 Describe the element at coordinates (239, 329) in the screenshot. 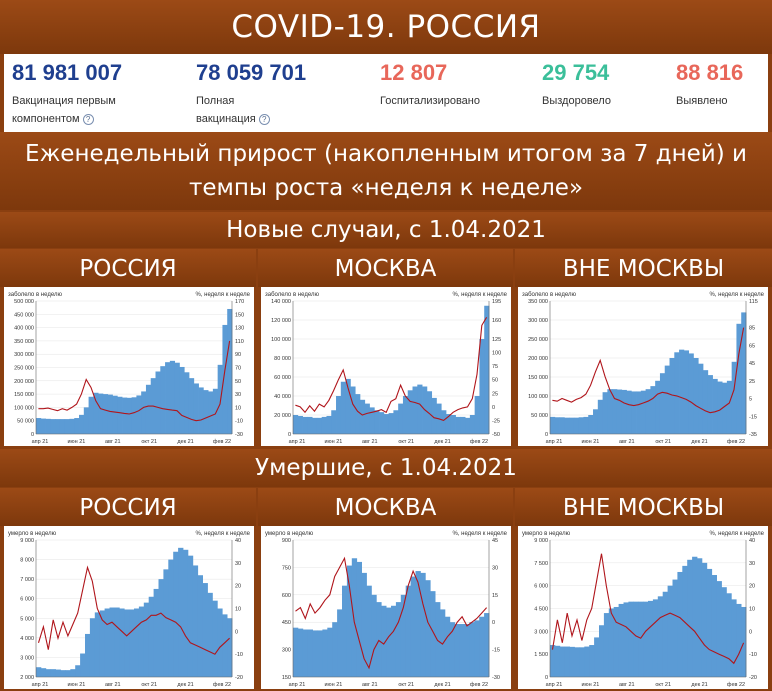

I see `y2-tick-label: 130` at that location.